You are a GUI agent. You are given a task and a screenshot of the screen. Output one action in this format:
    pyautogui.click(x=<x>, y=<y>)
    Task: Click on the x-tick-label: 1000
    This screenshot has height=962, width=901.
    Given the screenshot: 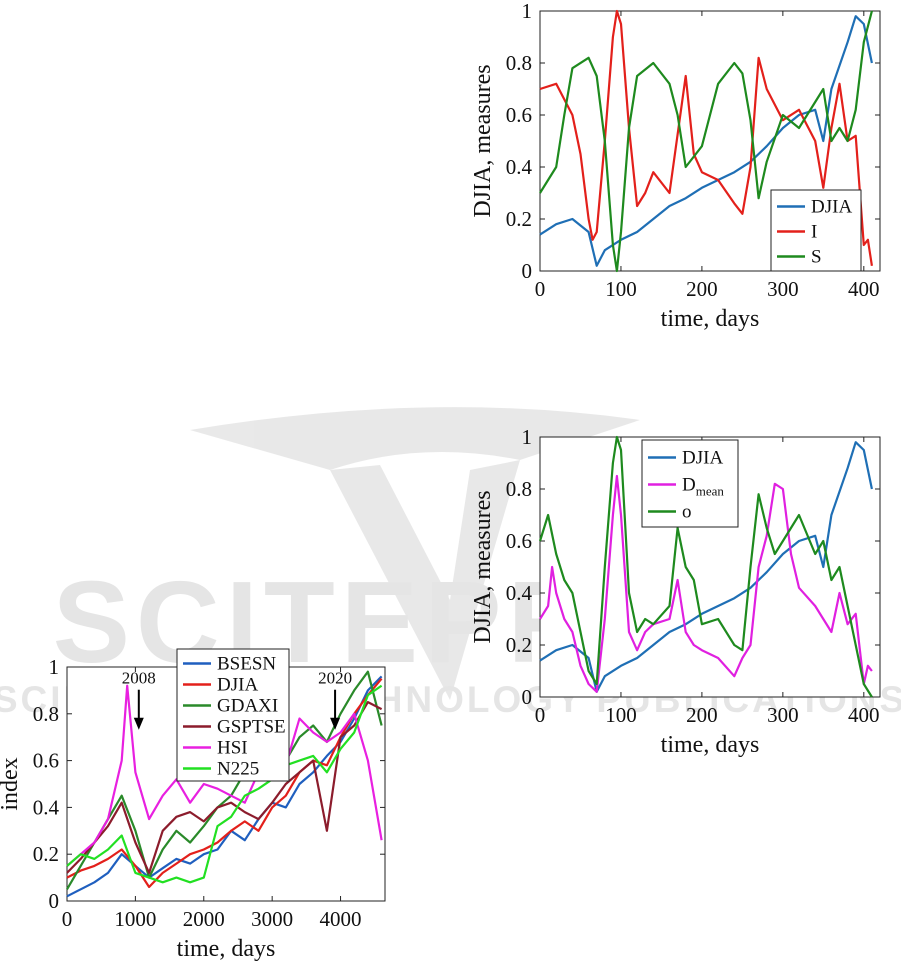 What is the action you would take?
    pyautogui.click(x=135, y=919)
    